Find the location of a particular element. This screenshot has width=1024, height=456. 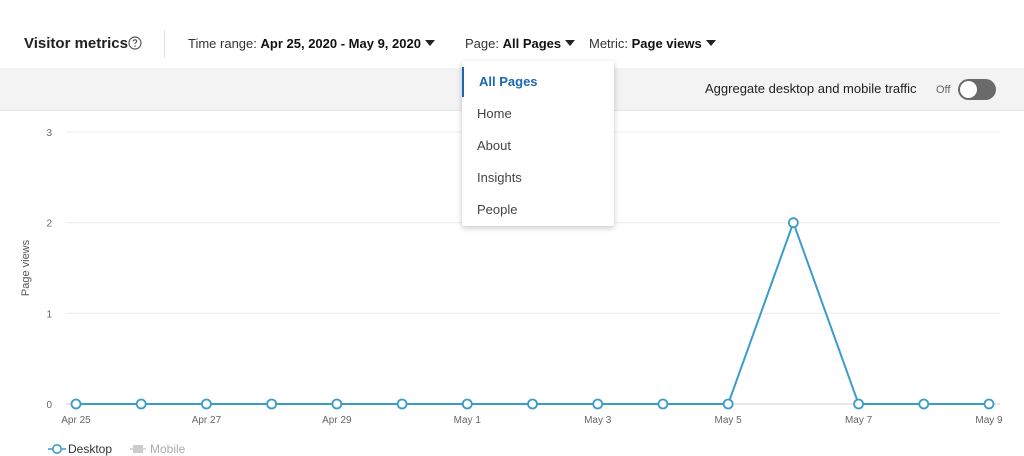

page-option-about: About is located at coordinates (494, 145).